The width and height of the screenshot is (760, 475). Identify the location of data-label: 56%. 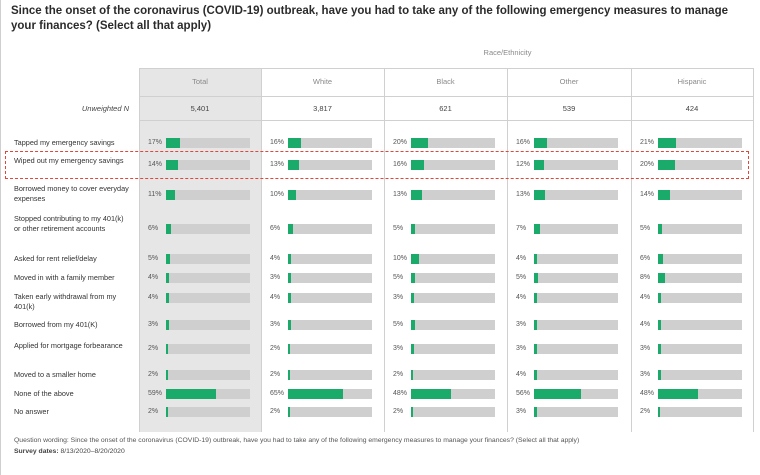
(523, 393).